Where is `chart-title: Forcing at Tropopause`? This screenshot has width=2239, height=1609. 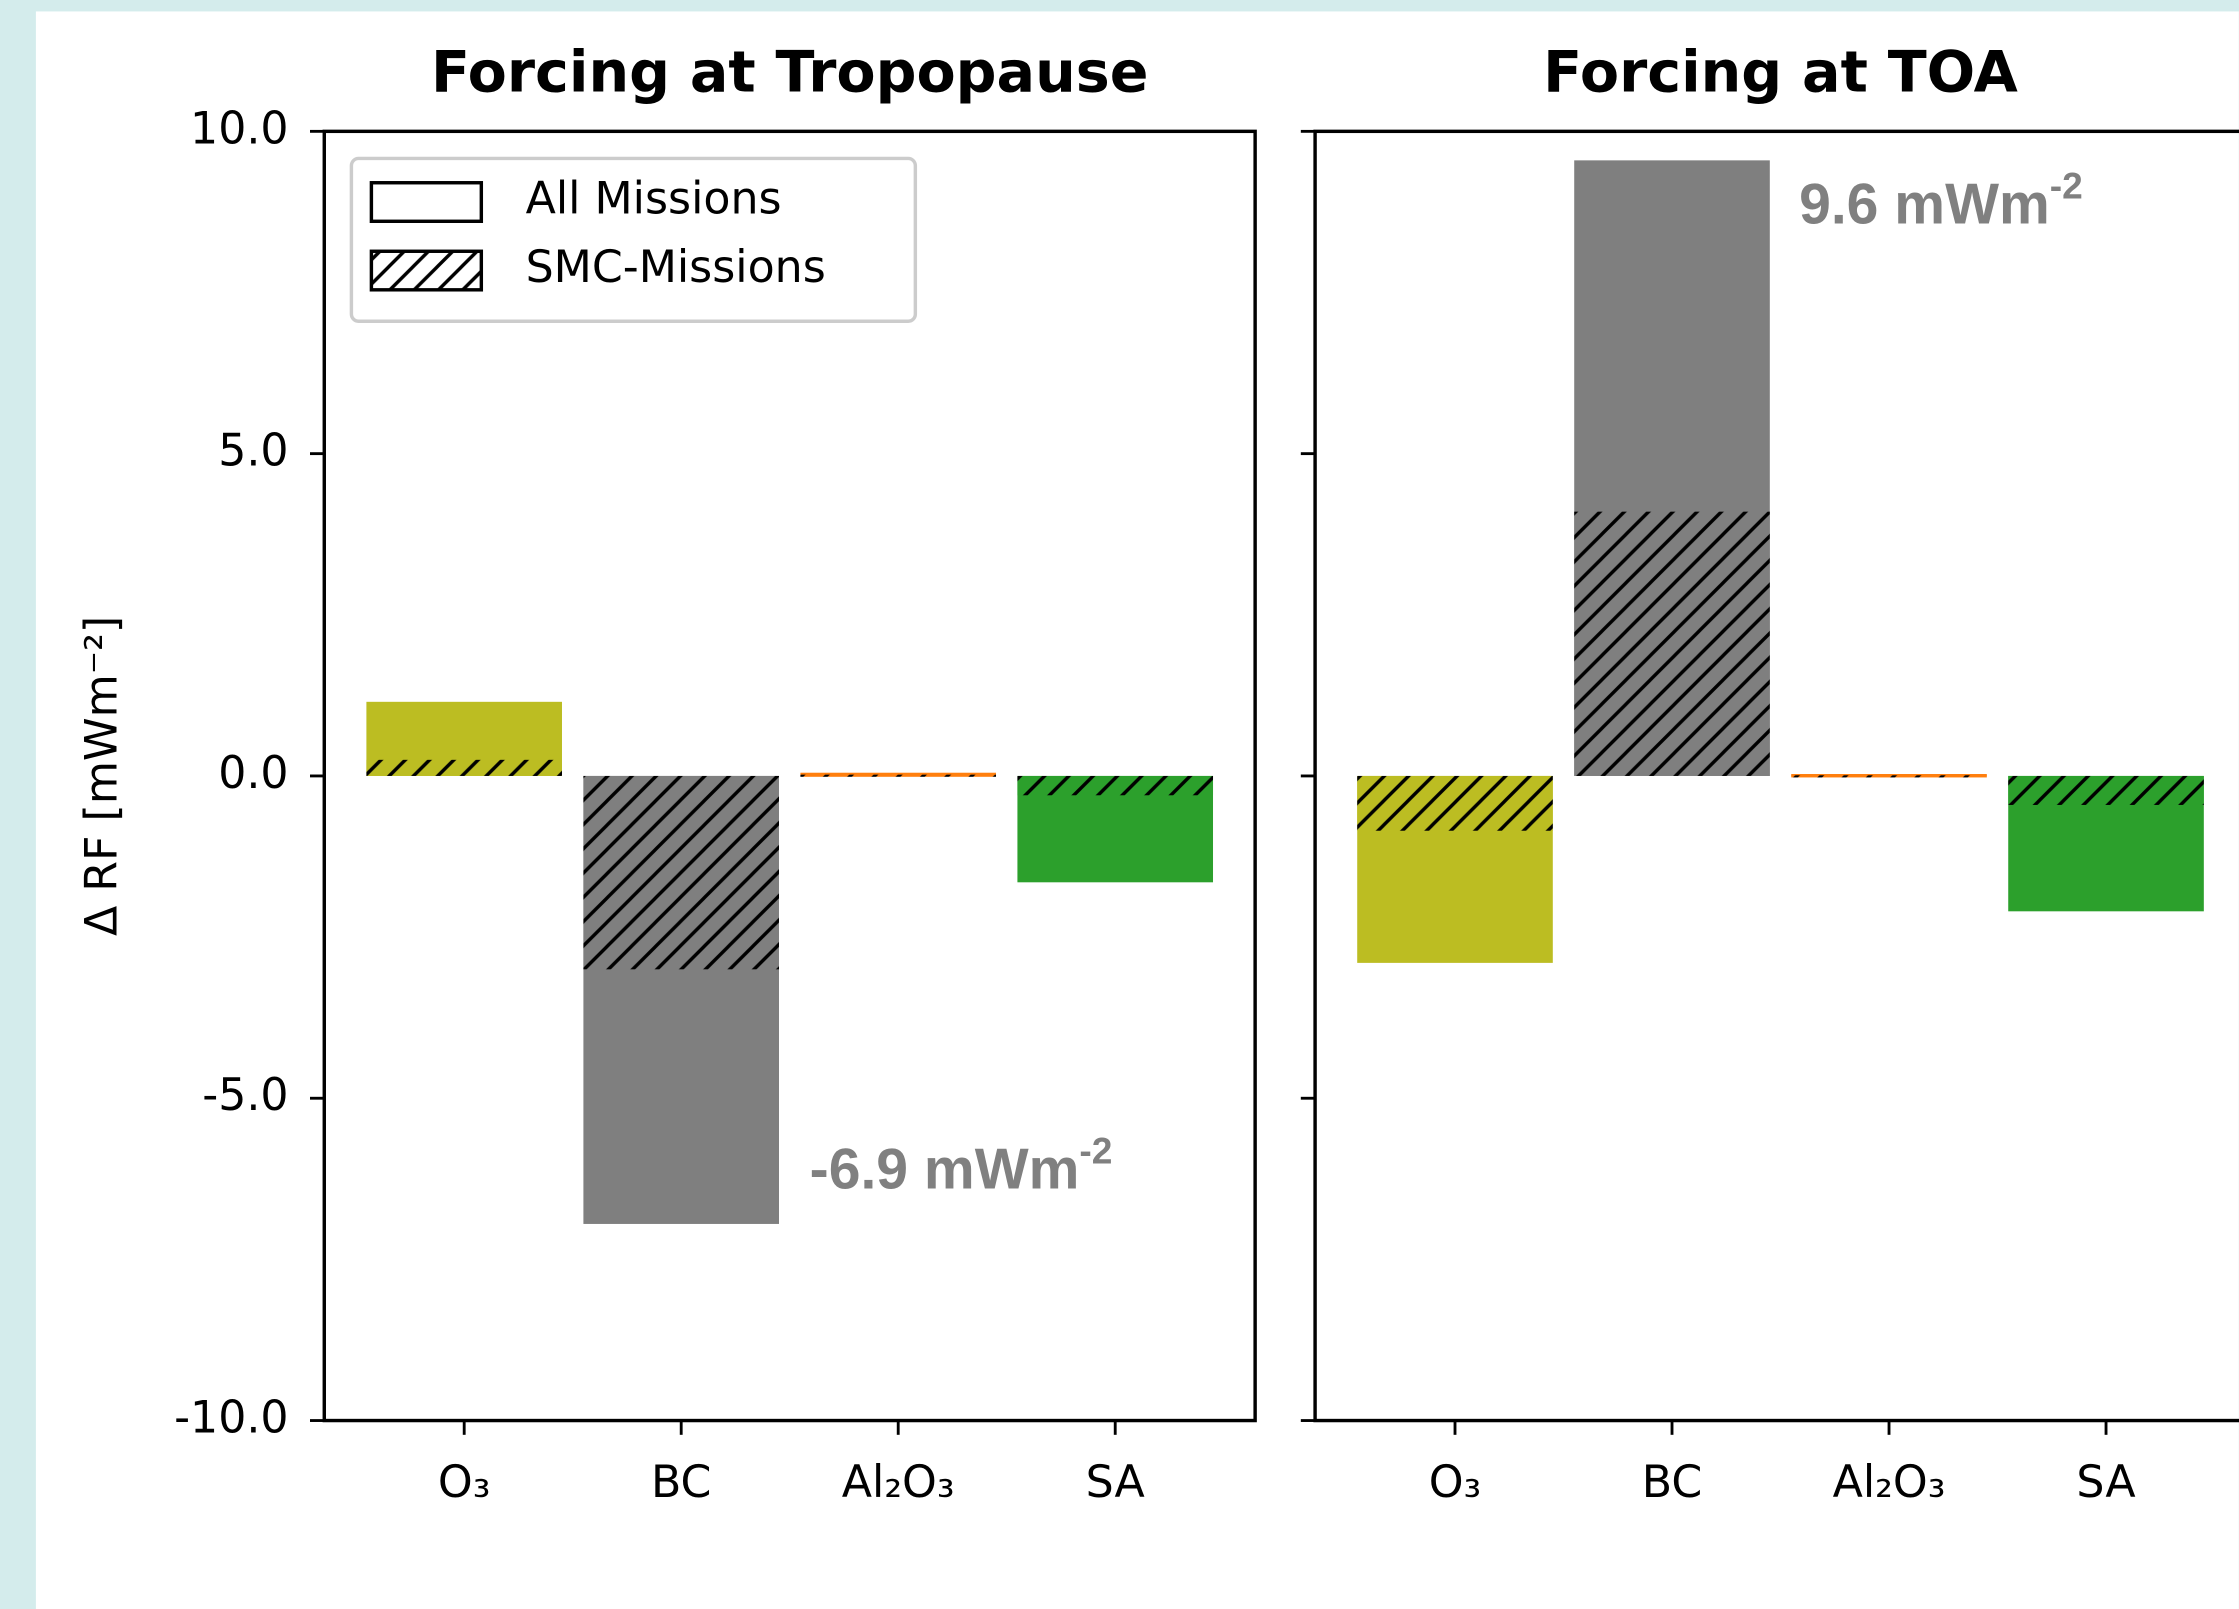
chart-title: Forcing at Tropopause is located at coordinates (789, 72).